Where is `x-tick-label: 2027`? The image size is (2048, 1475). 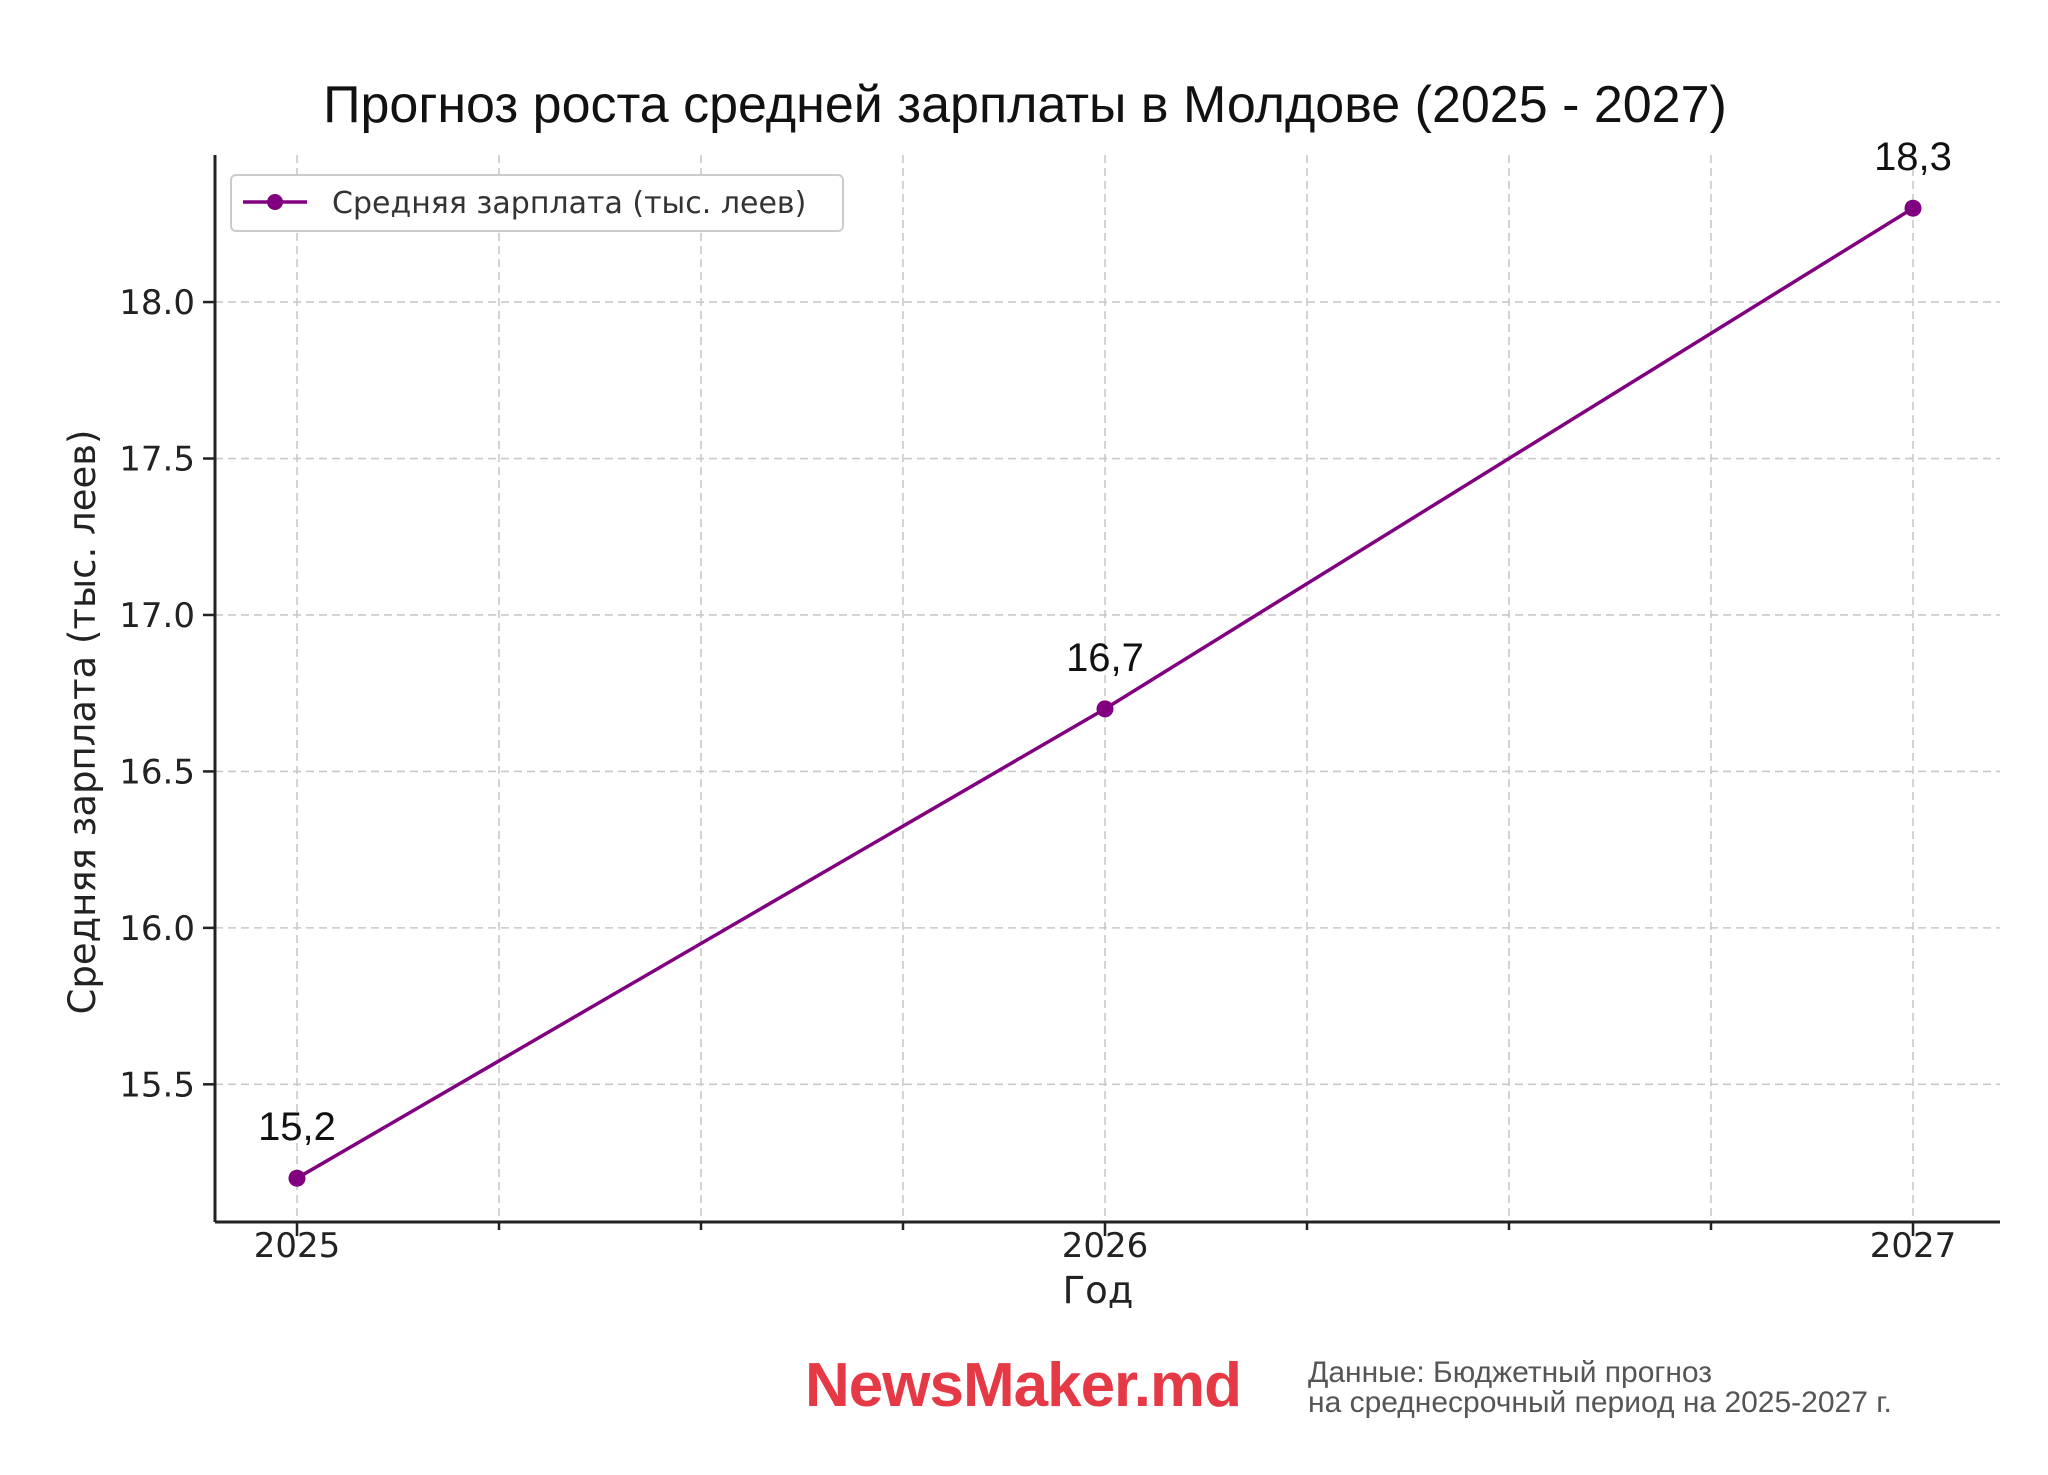 x-tick-label: 2027 is located at coordinates (1913, 1246).